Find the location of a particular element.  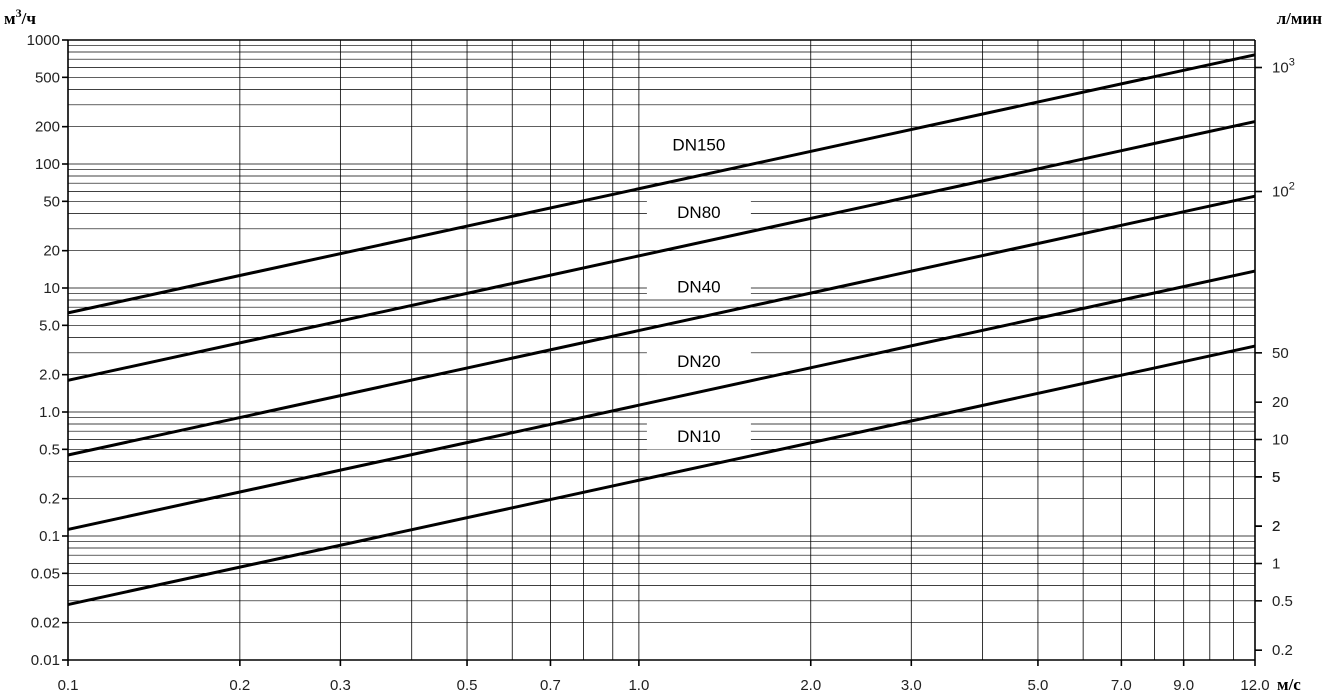

y2-tick-label: 5 is located at coordinates (1276, 477).